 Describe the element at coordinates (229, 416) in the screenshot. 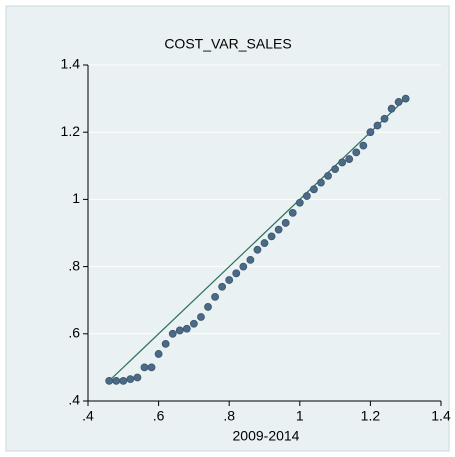

I see `x-tick-label: .8` at that location.